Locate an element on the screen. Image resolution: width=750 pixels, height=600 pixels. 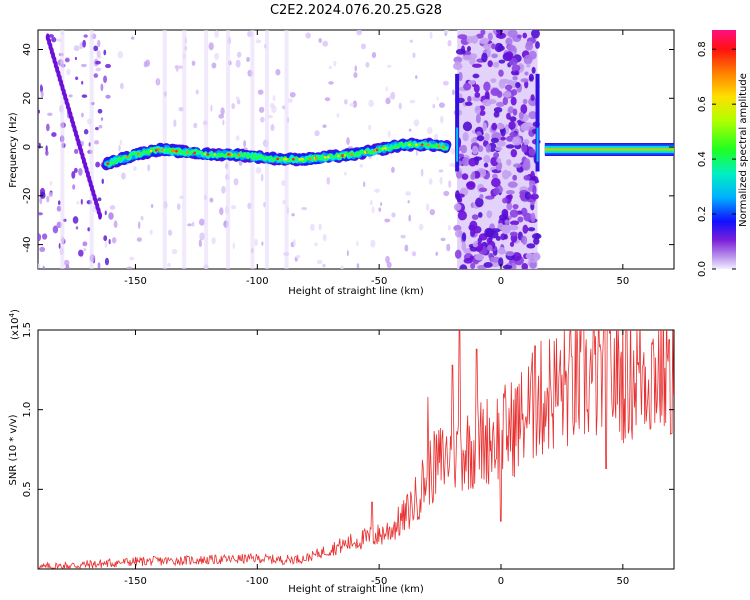
y-tick-label: 0 is located at coordinates (27, 147).